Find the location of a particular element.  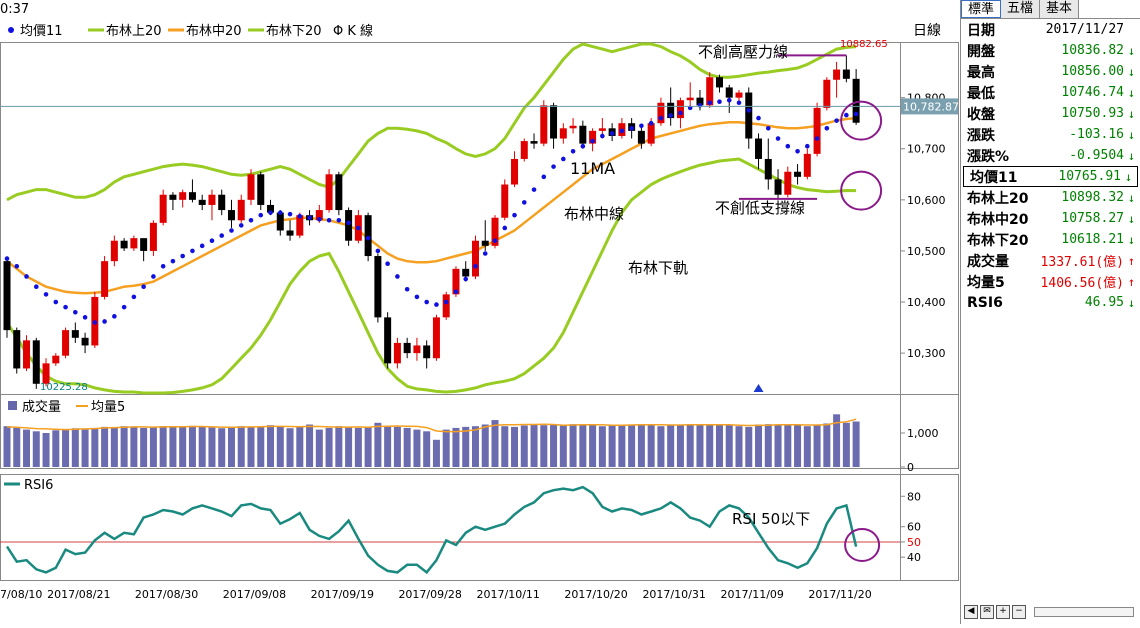

vol-ma-legend-label: 均量5 is located at coordinates (108, 407).